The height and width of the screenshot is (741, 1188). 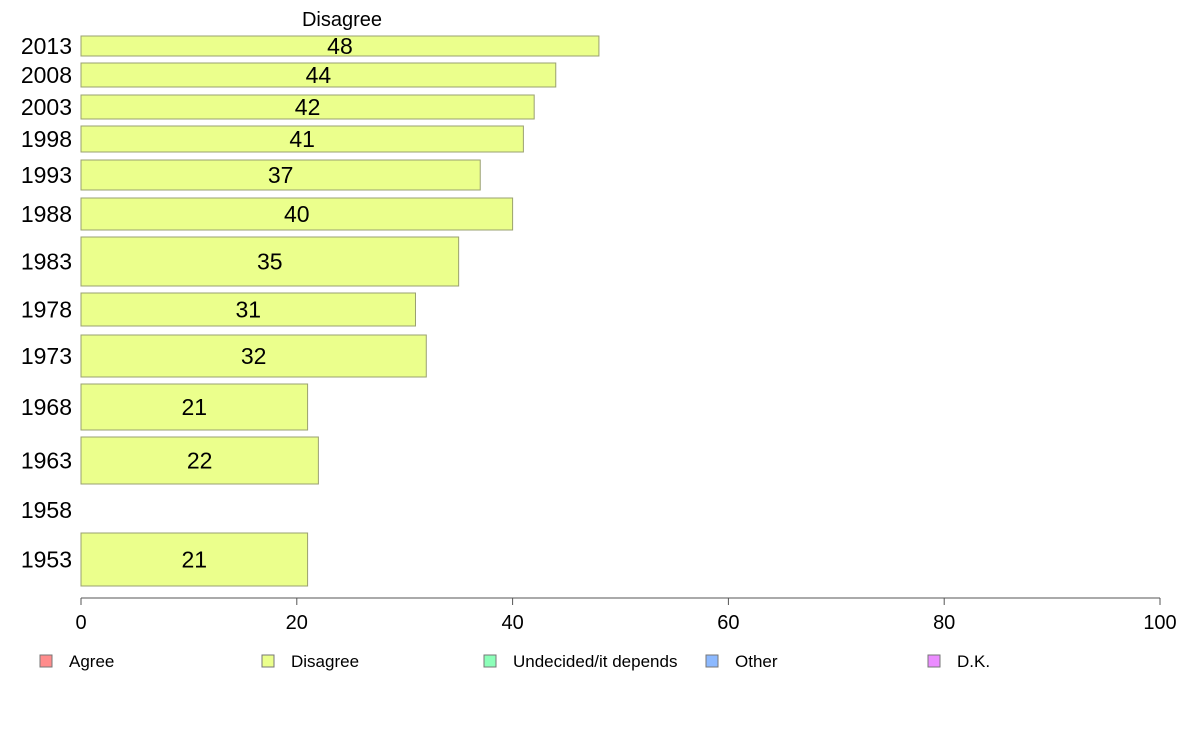 What do you see at coordinates (46, 461) in the screenshot?
I see `y-tick-label: 1963` at bounding box center [46, 461].